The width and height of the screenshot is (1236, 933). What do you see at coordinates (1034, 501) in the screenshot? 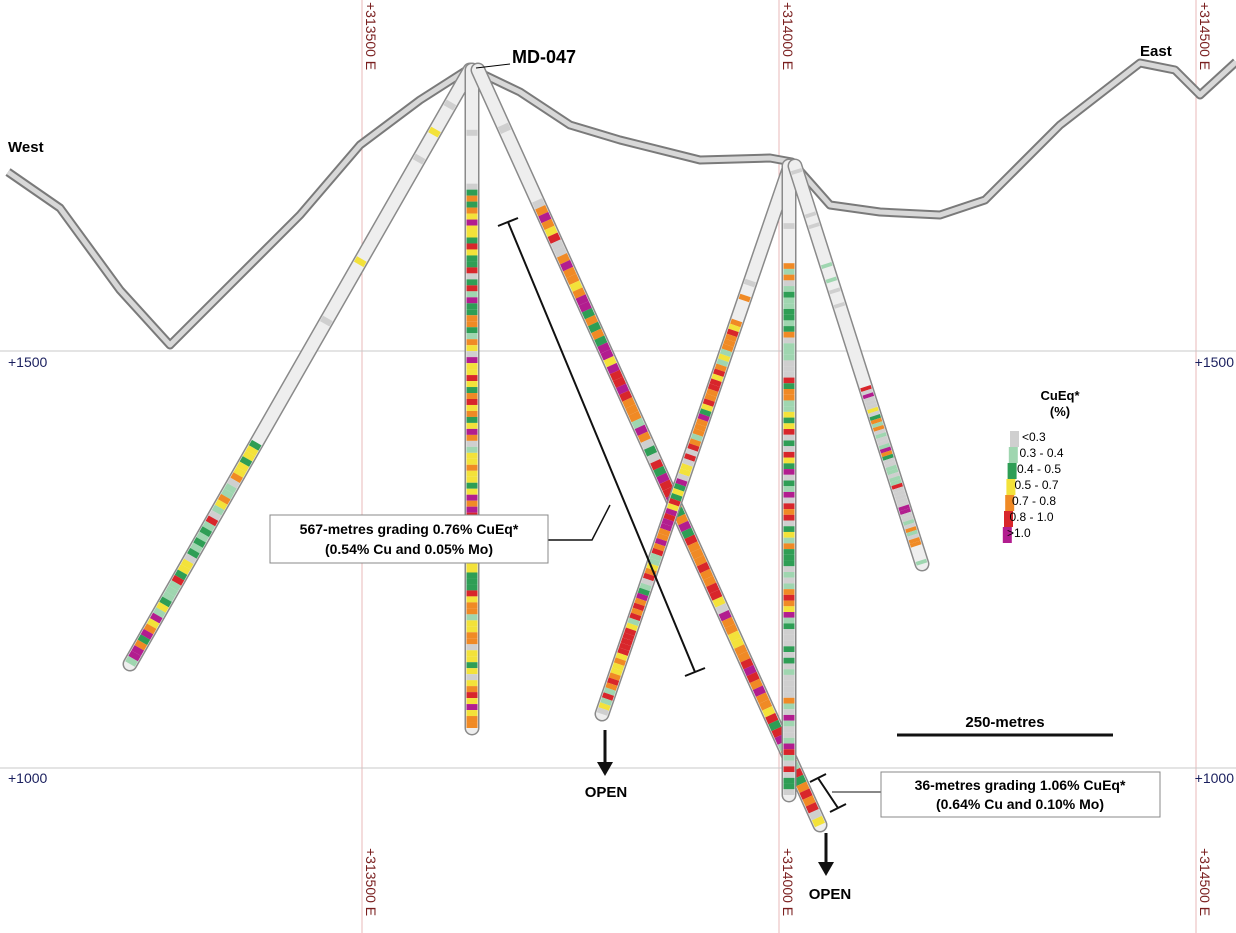
I see `legend-label: 0.7 - 0.8` at bounding box center [1034, 501].